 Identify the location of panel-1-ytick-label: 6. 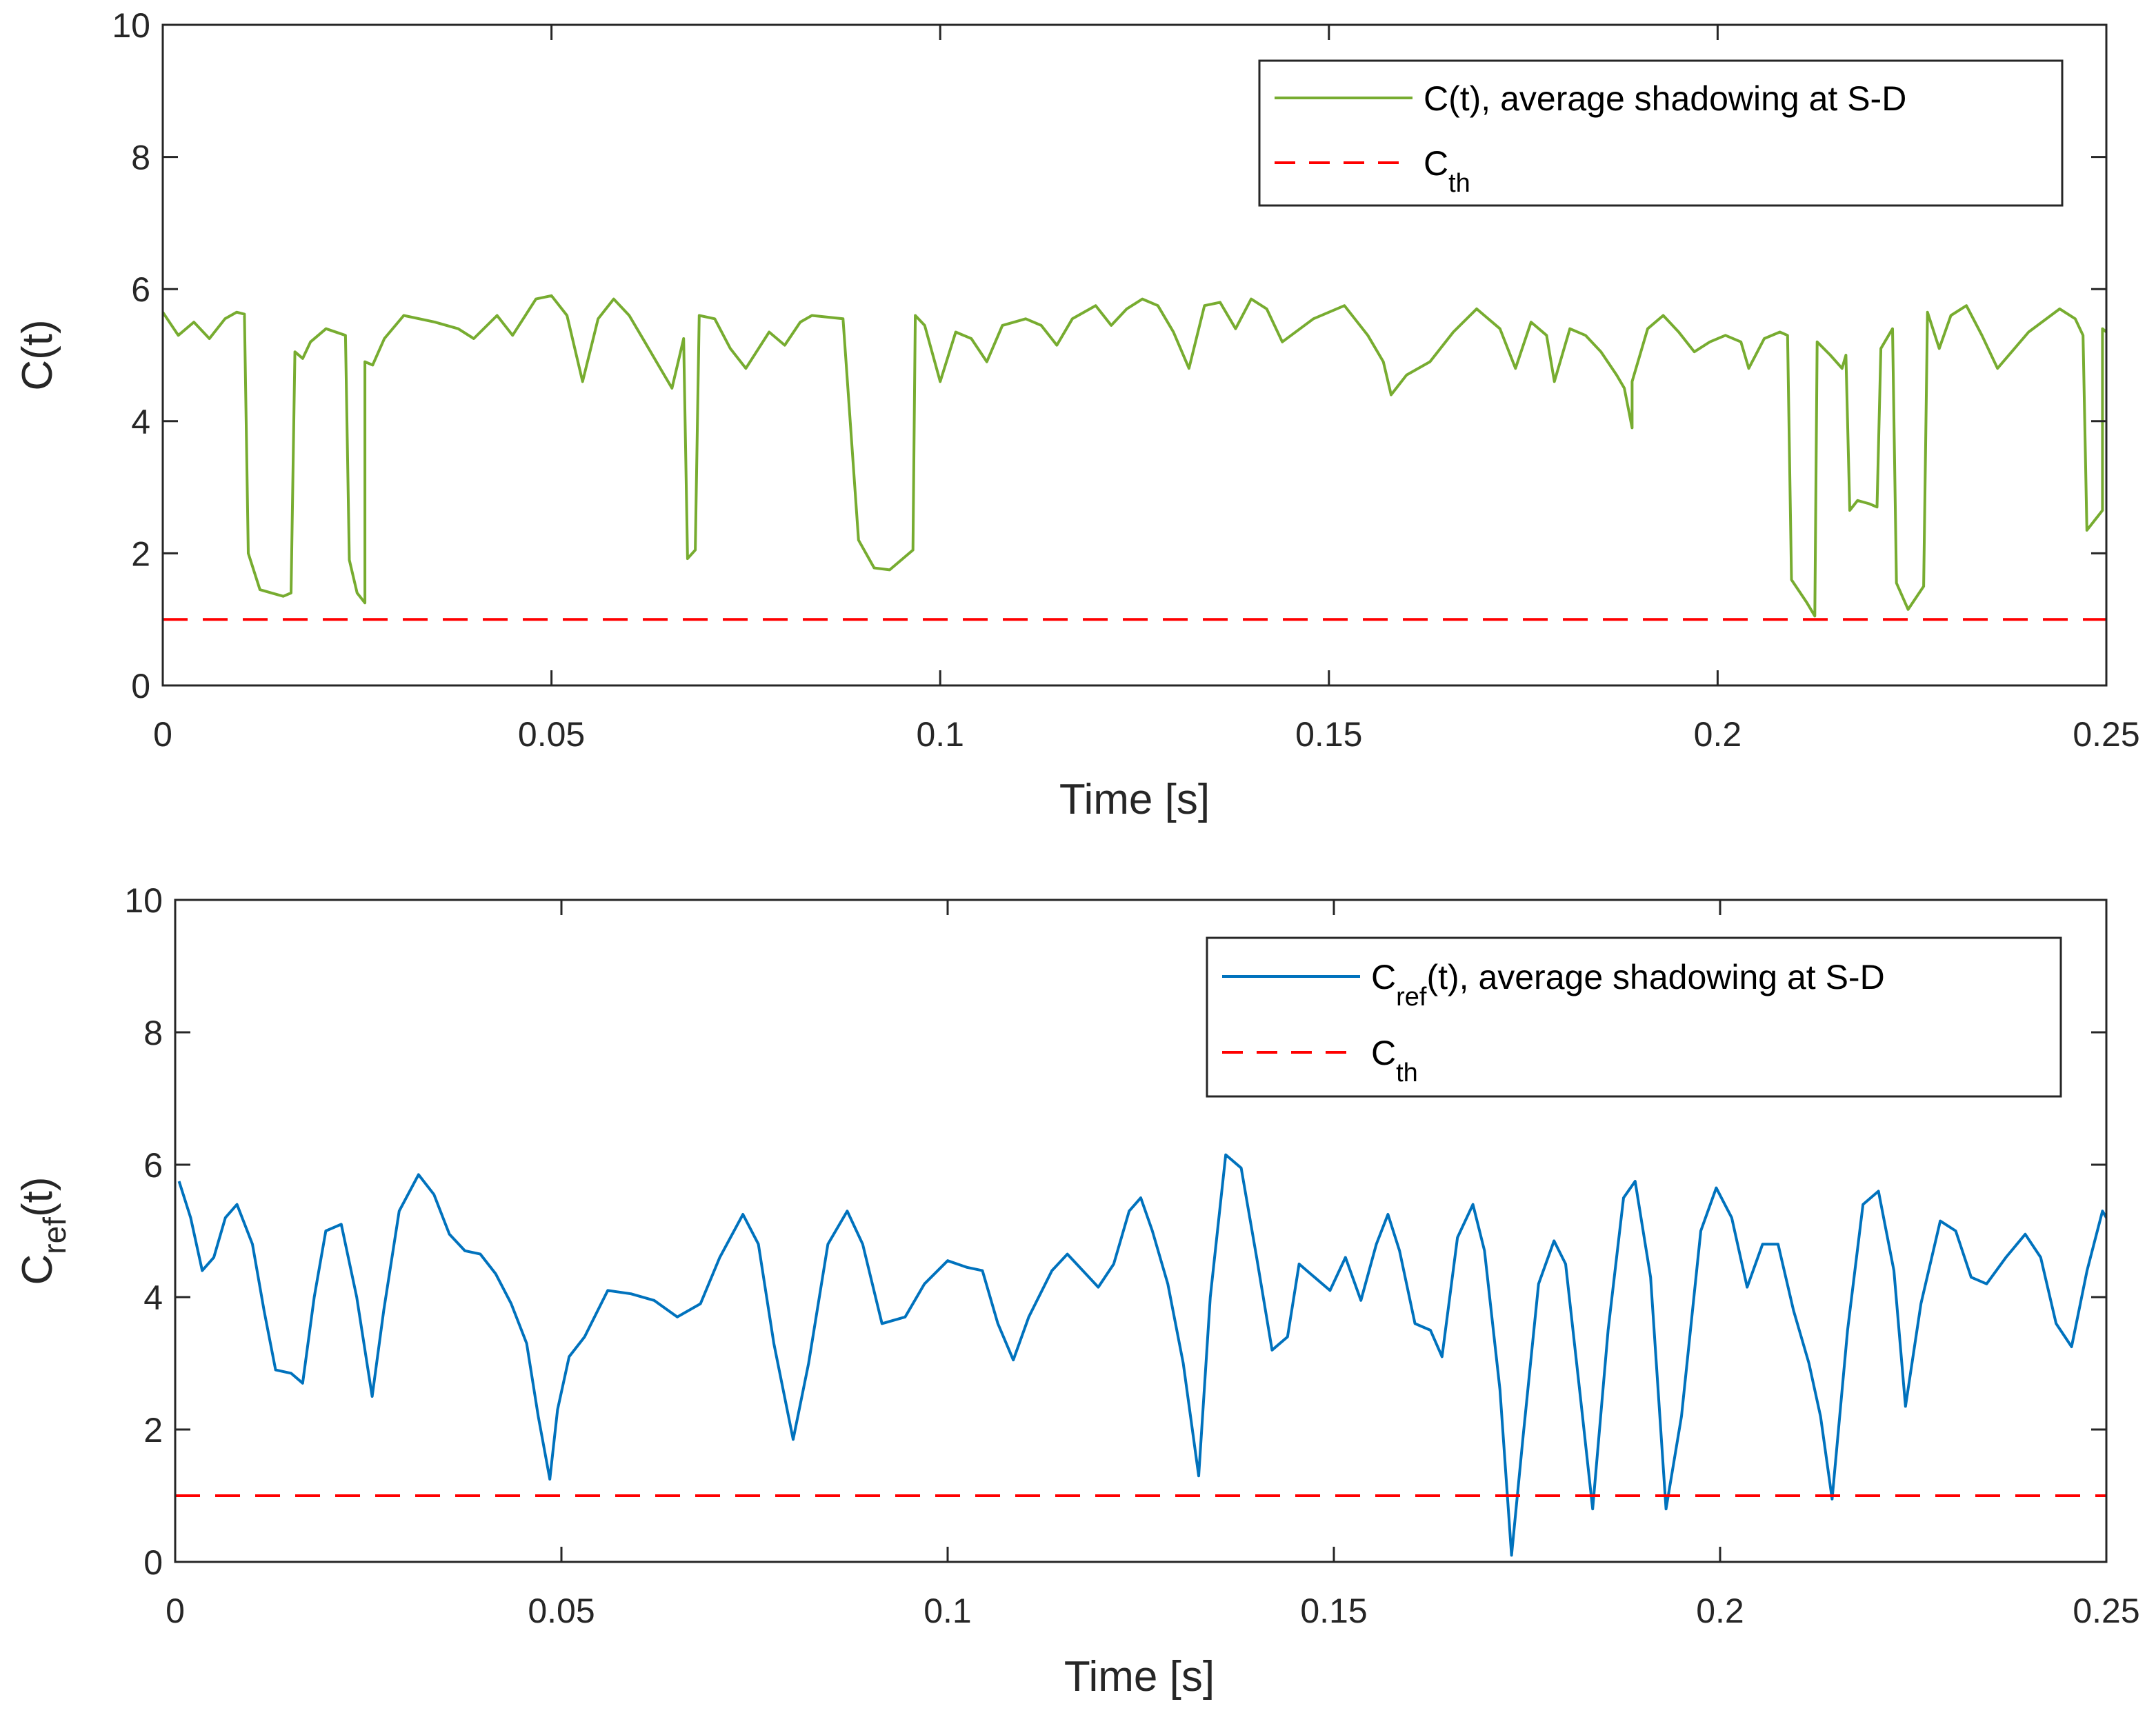
(140, 290).